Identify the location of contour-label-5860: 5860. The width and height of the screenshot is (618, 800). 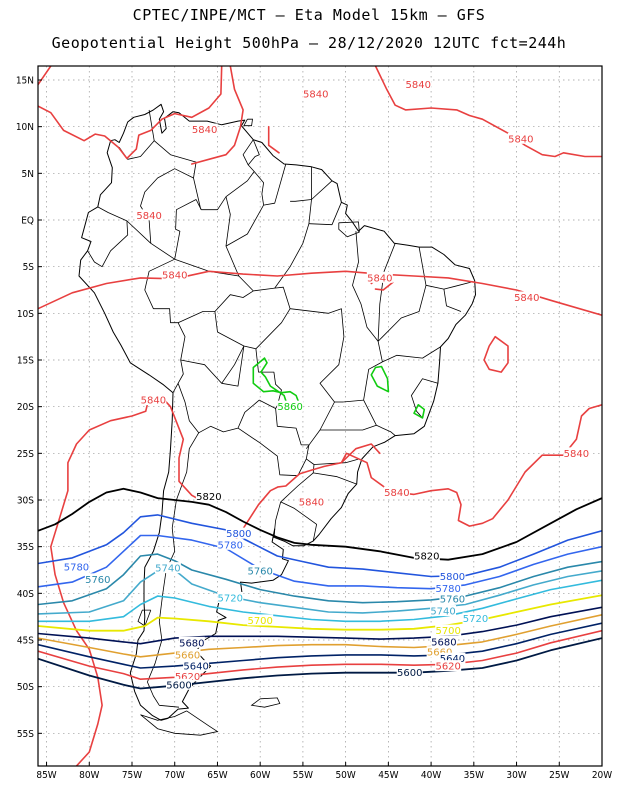
(289, 407).